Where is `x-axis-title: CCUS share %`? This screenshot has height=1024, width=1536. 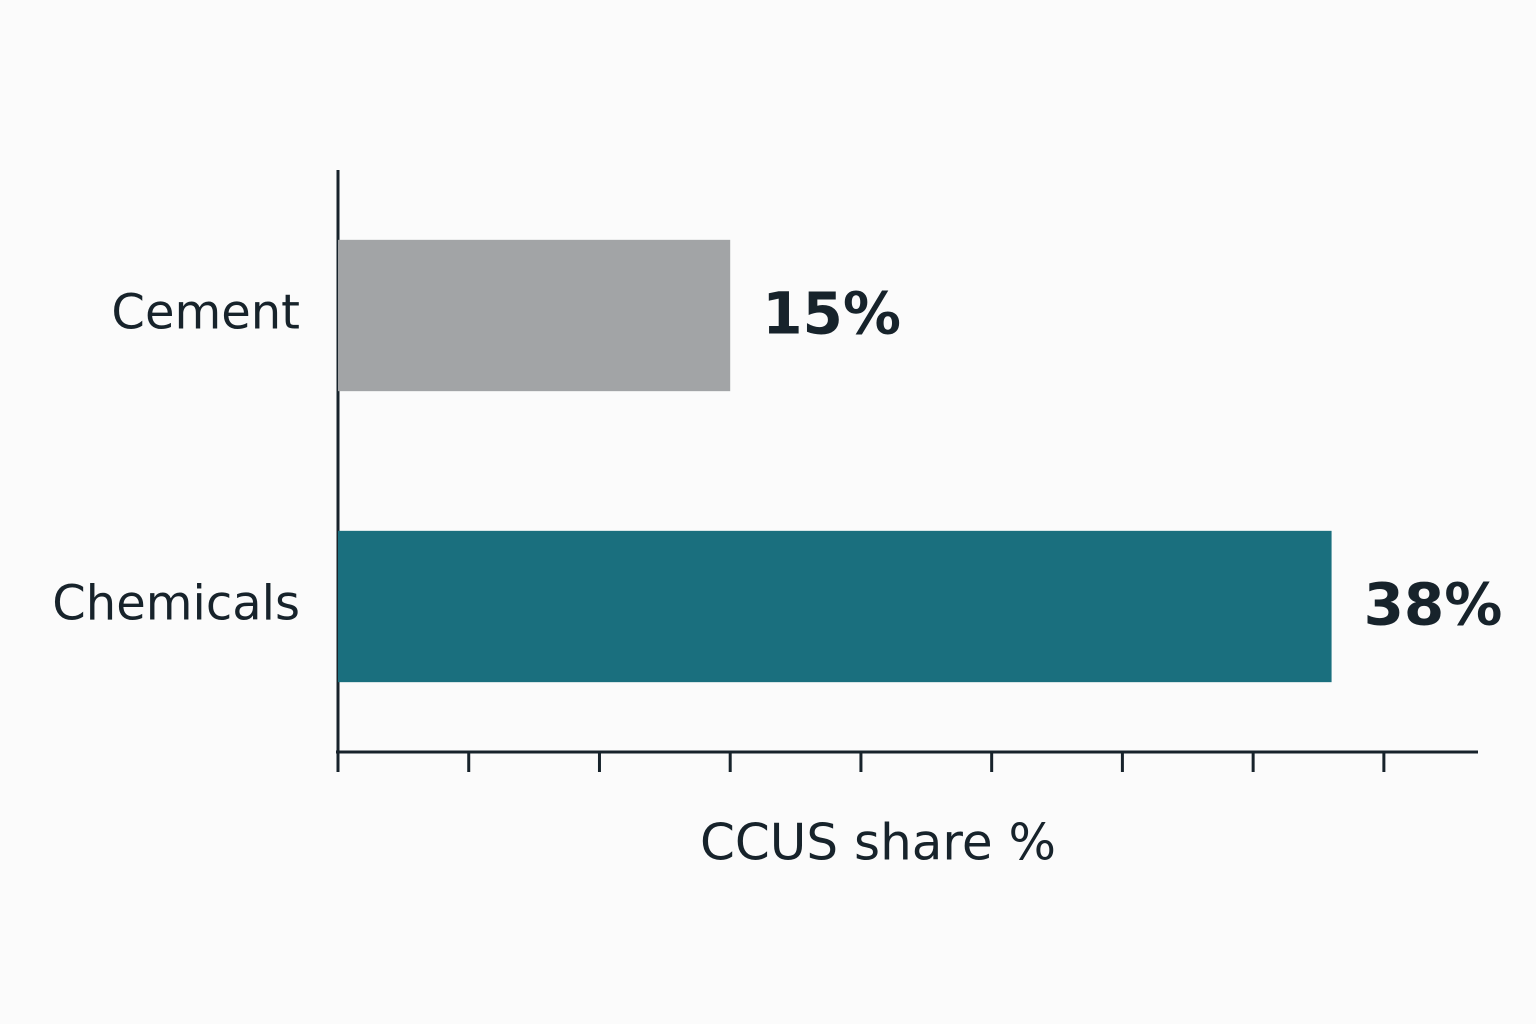
x-axis-title: CCUS share % is located at coordinates (878, 843).